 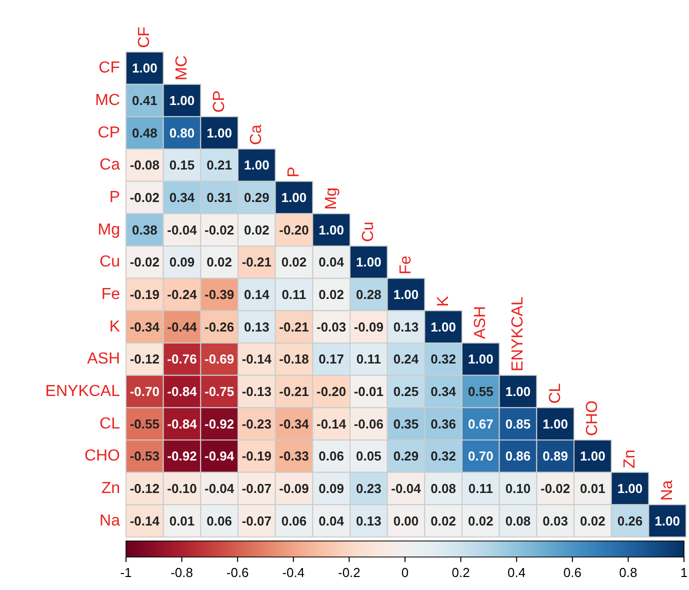 I want to click on data-label: -0.53, so click(x=145, y=456).